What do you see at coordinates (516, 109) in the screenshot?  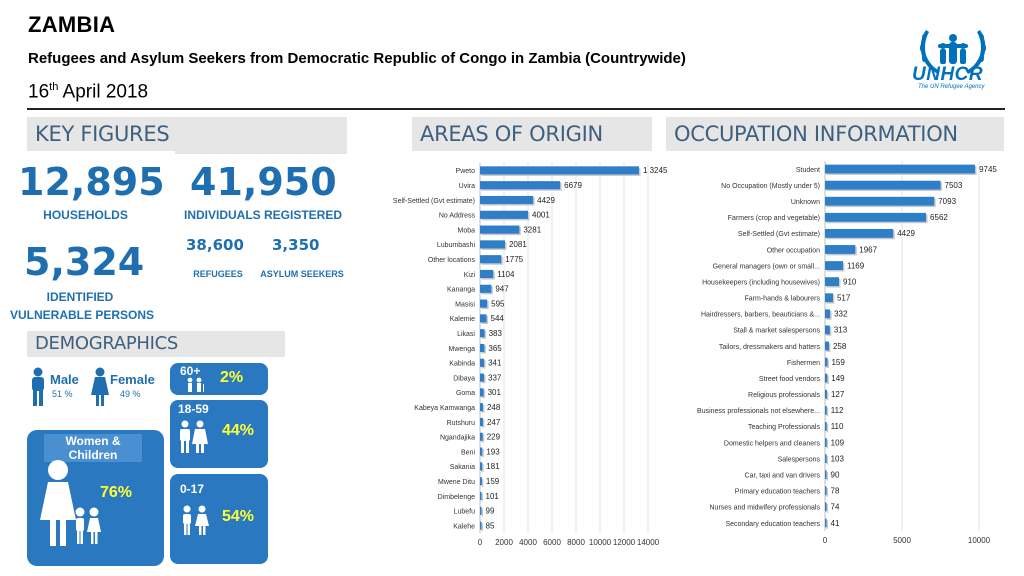 I see `header-divider` at bounding box center [516, 109].